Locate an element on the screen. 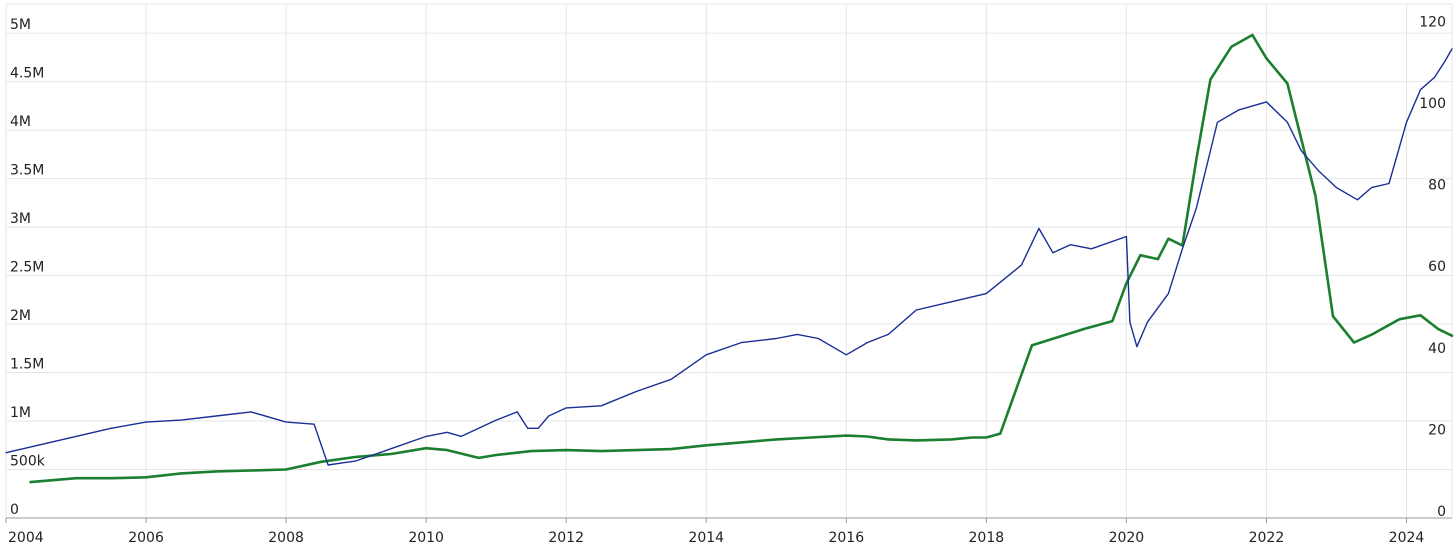 Image resolution: width=1456 pixels, height=553 pixels. x-tick-label: 2016 is located at coordinates (846, 538).